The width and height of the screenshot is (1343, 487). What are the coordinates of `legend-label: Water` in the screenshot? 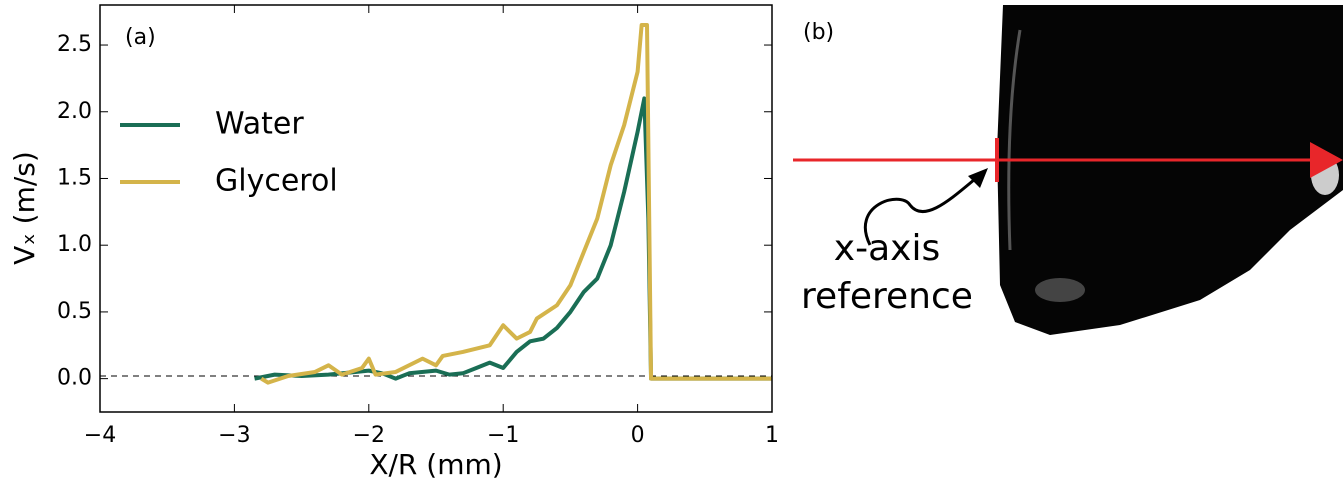 It's located at (259, 124).